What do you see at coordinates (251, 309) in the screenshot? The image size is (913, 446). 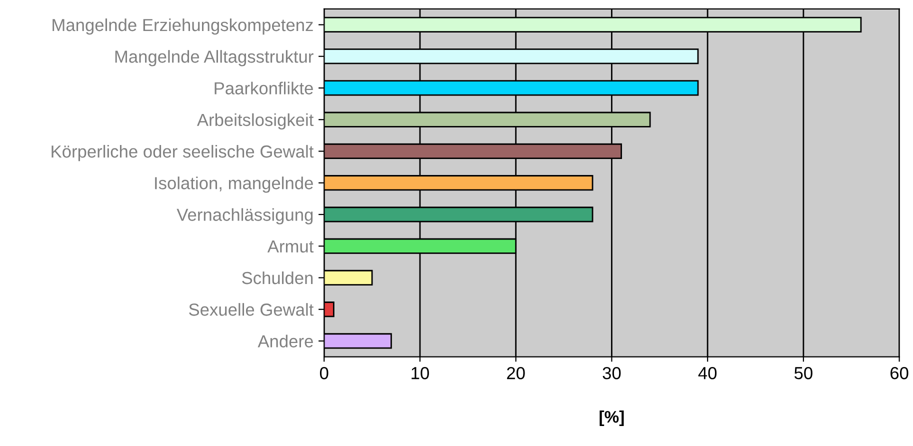 I see `y-tick-label: Sexuelle Gewalt` at bounding box center [251, 309].